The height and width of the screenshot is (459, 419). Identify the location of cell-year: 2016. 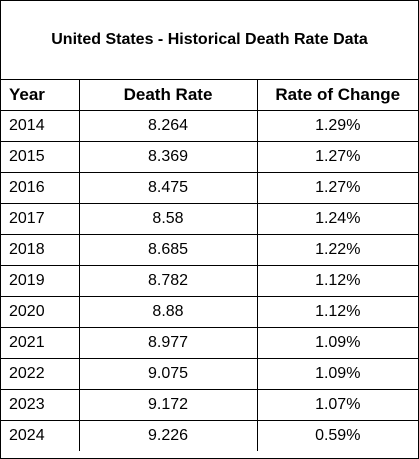
(40, 188).